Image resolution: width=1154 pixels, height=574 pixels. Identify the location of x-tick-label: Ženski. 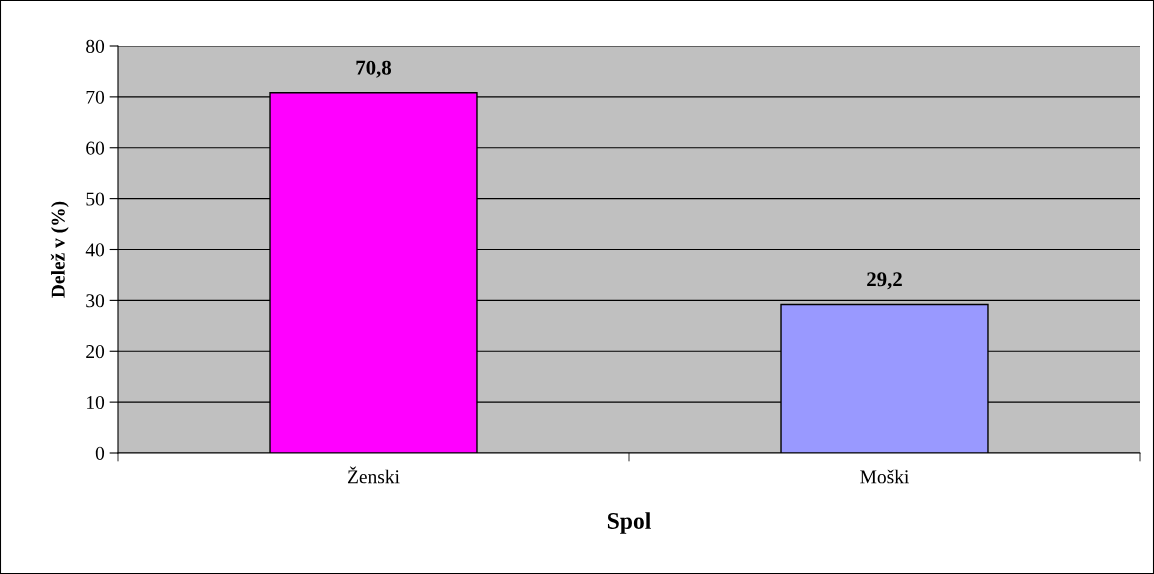
(373, 475).